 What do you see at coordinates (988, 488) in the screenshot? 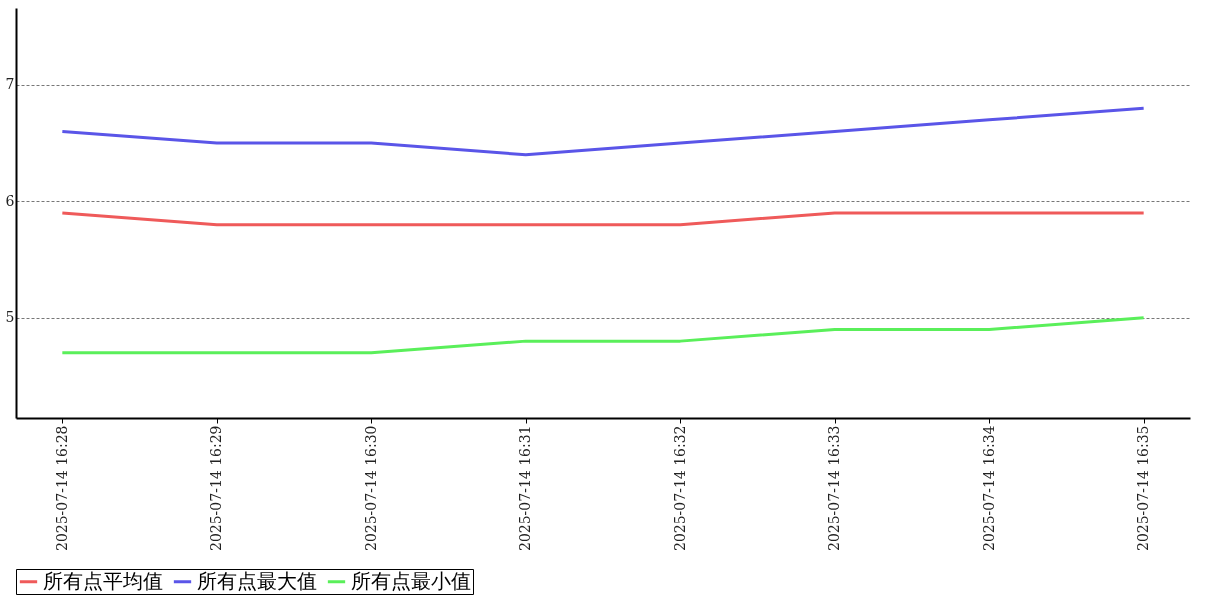
I see `x-tick-label: 2025-07-14 16:34` at bounding box center [988, 488].